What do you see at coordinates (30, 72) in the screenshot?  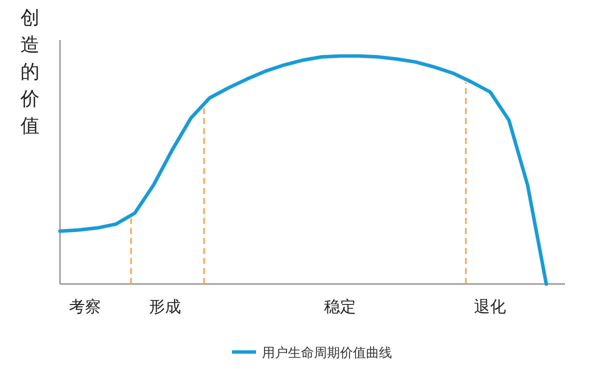 I see `ylabel: 创造的价值` at bounding box center [30, 72].